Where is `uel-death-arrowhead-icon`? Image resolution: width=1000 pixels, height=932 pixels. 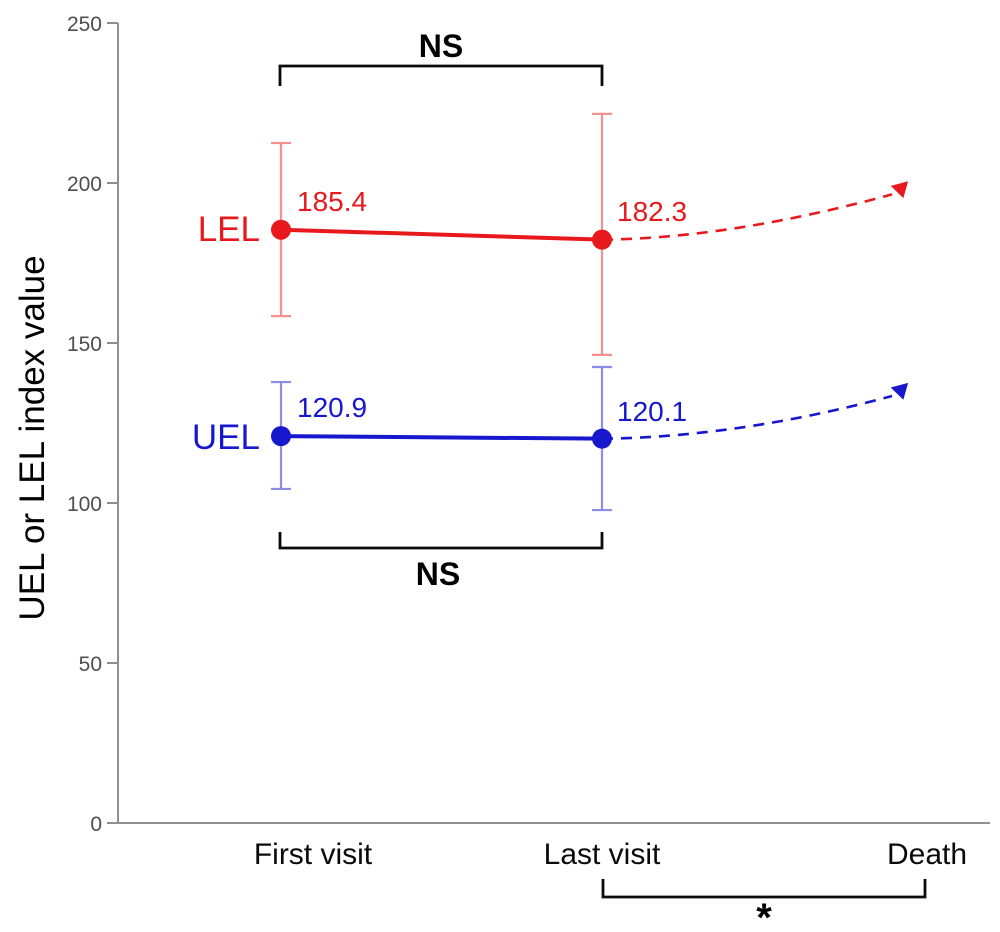 uel-death-arrowhead-icon is located at coordinates (899, 391).